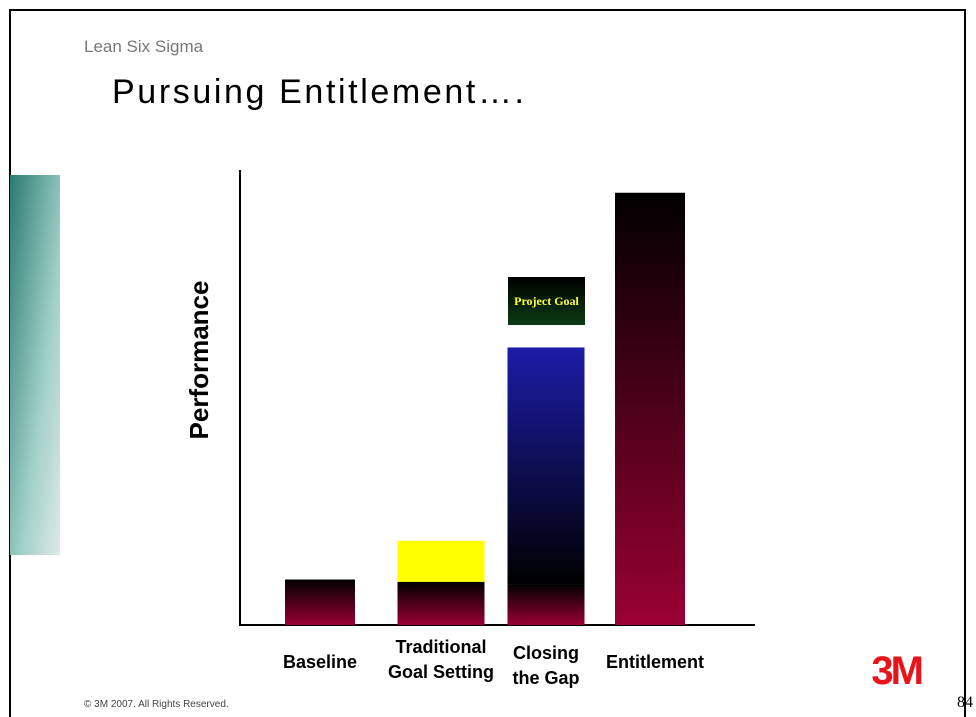 The height and width of the screenshot is (717, 976). Describe the element at coordinates (156, 704) in the screenshot. I see `copyright: © 3M 2007. All Rights Reserved.` at that location.